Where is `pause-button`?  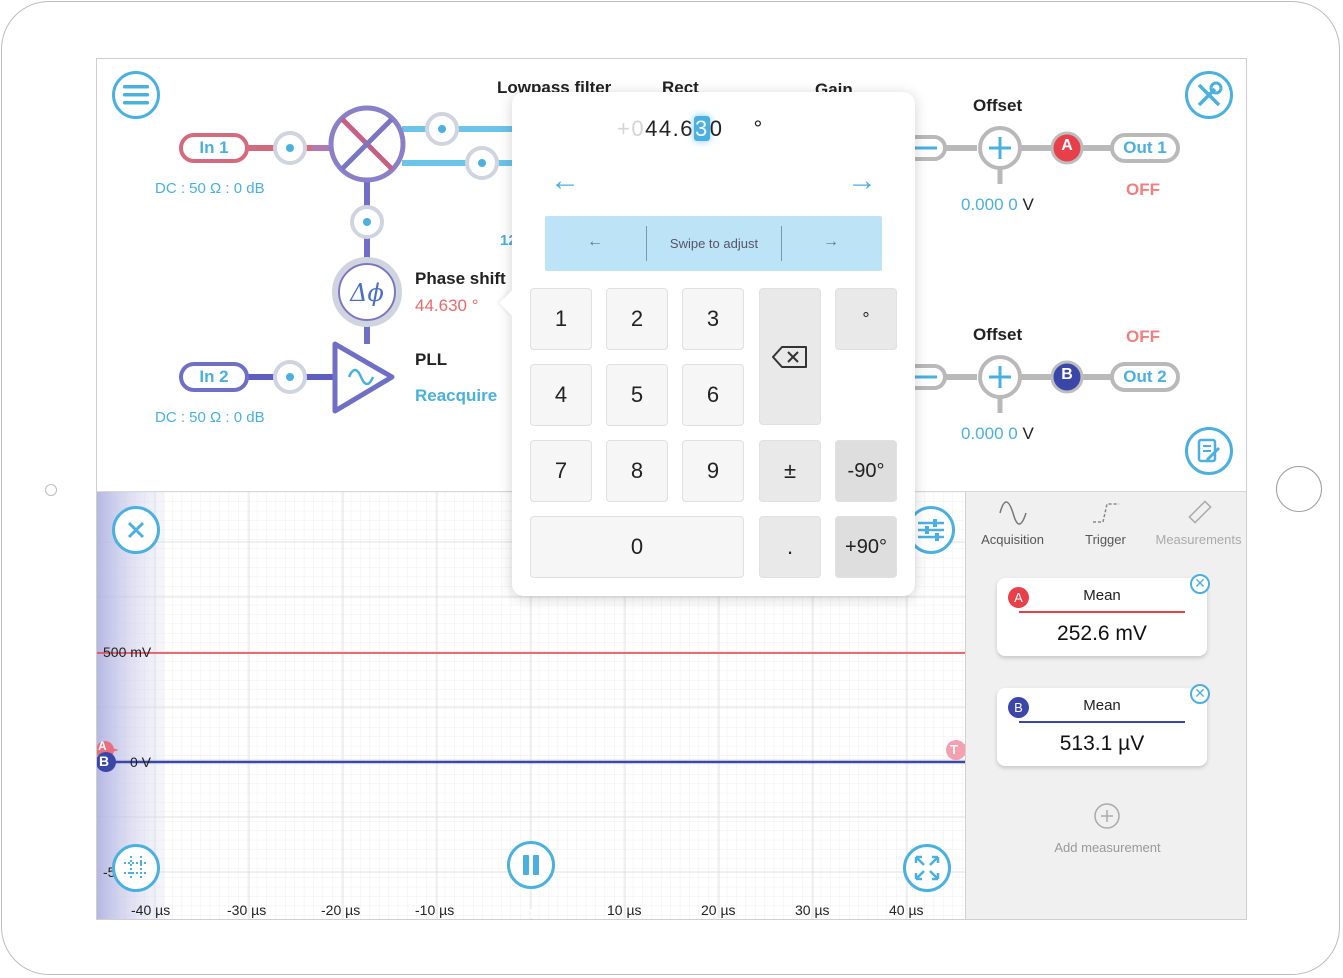 pause-button is located at coordinates (531, 865).